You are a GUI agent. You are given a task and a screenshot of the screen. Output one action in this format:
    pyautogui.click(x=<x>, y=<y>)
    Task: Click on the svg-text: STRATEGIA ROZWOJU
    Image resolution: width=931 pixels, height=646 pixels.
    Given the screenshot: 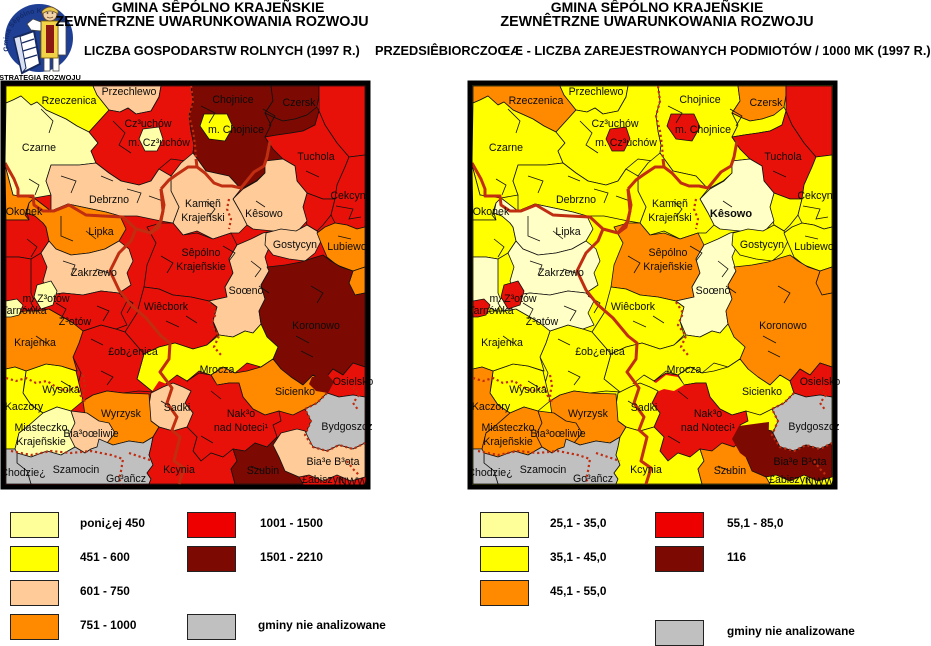 What is the action you would take?
    pyautogui.click(x=40, y=77)
    